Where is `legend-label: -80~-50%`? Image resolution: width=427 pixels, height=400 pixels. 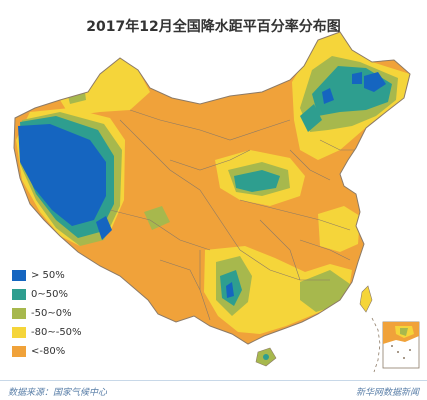
legend-label: -80~-50% is located at coordinates (56, 332).